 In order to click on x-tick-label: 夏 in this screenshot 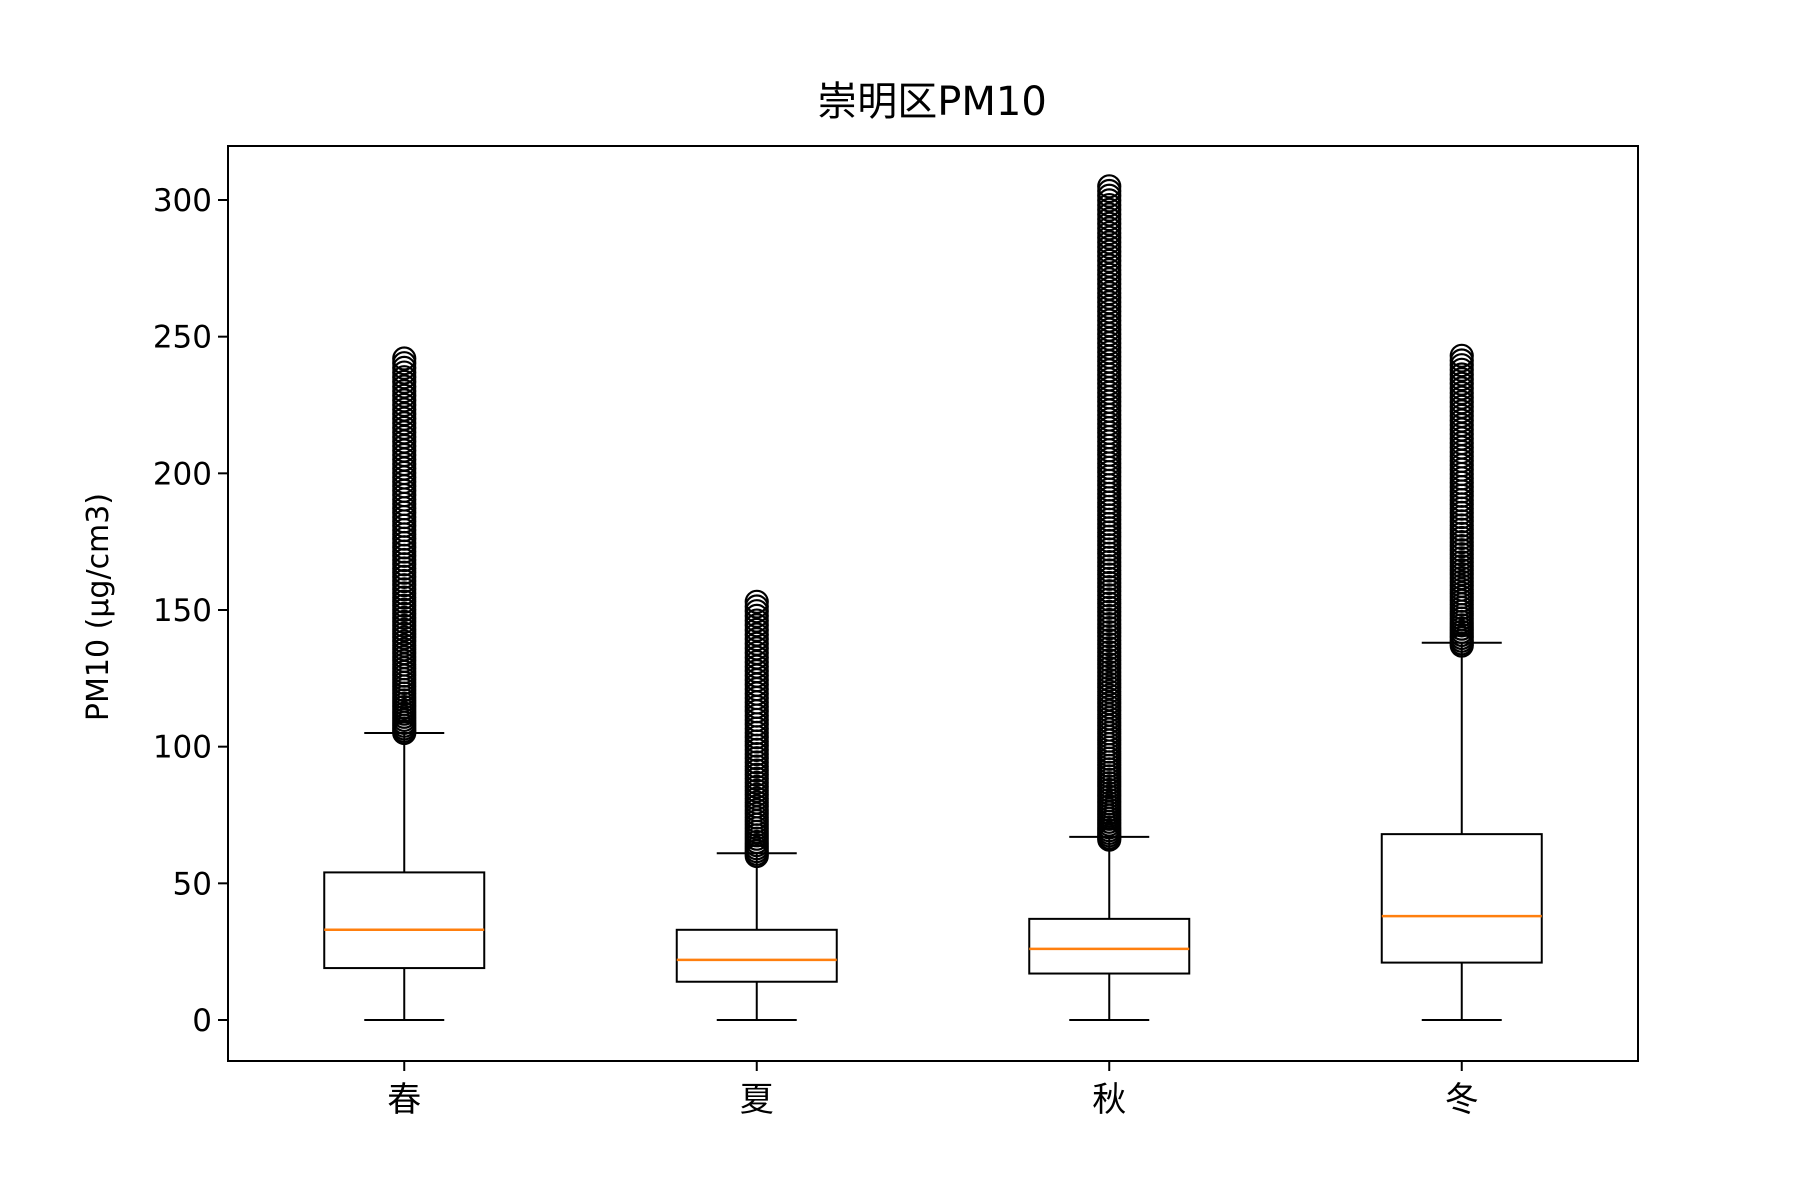, I will do `click(757, 1100)`.